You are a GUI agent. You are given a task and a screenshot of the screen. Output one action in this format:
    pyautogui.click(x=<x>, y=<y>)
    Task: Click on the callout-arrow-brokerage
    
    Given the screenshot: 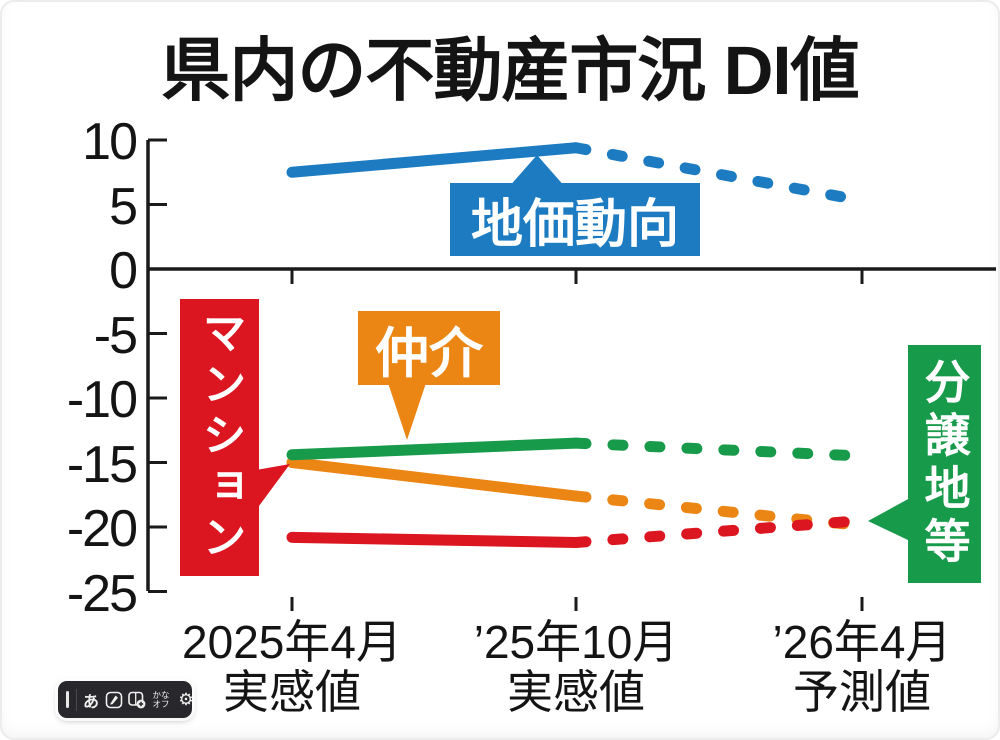 What is the action you would take?
    pyautogui.click(x=407, y=410)
    